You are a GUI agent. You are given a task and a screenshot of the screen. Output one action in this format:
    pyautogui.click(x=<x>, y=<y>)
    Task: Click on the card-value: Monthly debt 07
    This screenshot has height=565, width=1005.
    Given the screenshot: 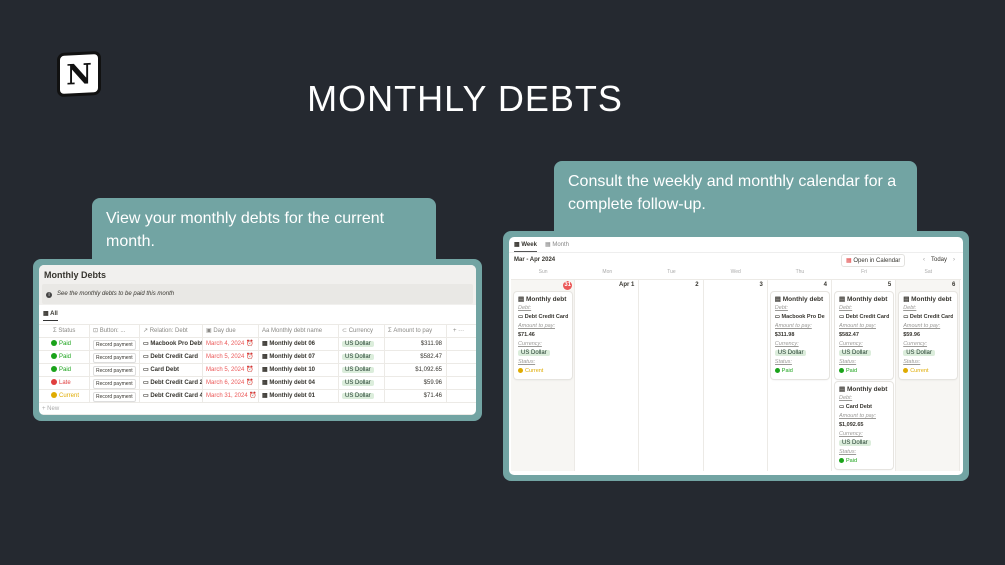 What is the action you would take?
    pyautogui.click(x=803, y=299)
    